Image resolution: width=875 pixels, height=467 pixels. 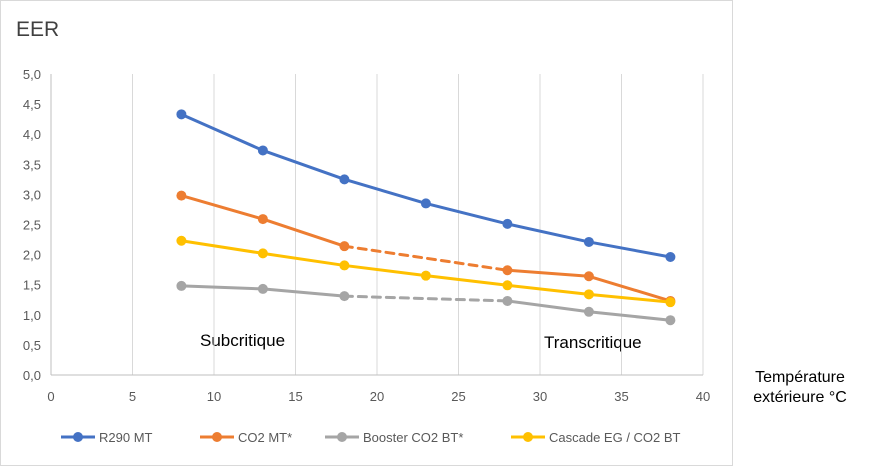 What do you see at coordinates (214, 396) in the screenshot?
I see `x-tick-label: 10` at bounding box center [214, 396].